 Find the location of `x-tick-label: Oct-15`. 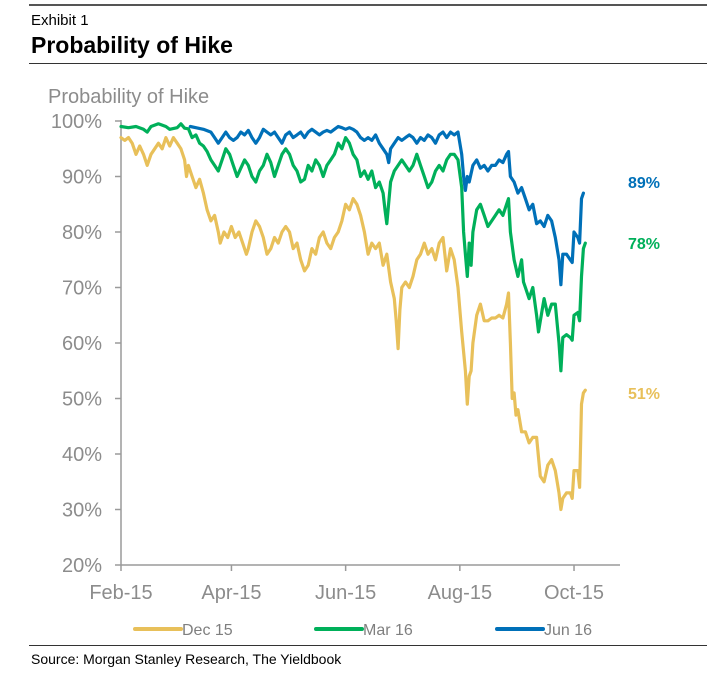

x-tick-label: Oct-15 is located at coordinates (574, 593).